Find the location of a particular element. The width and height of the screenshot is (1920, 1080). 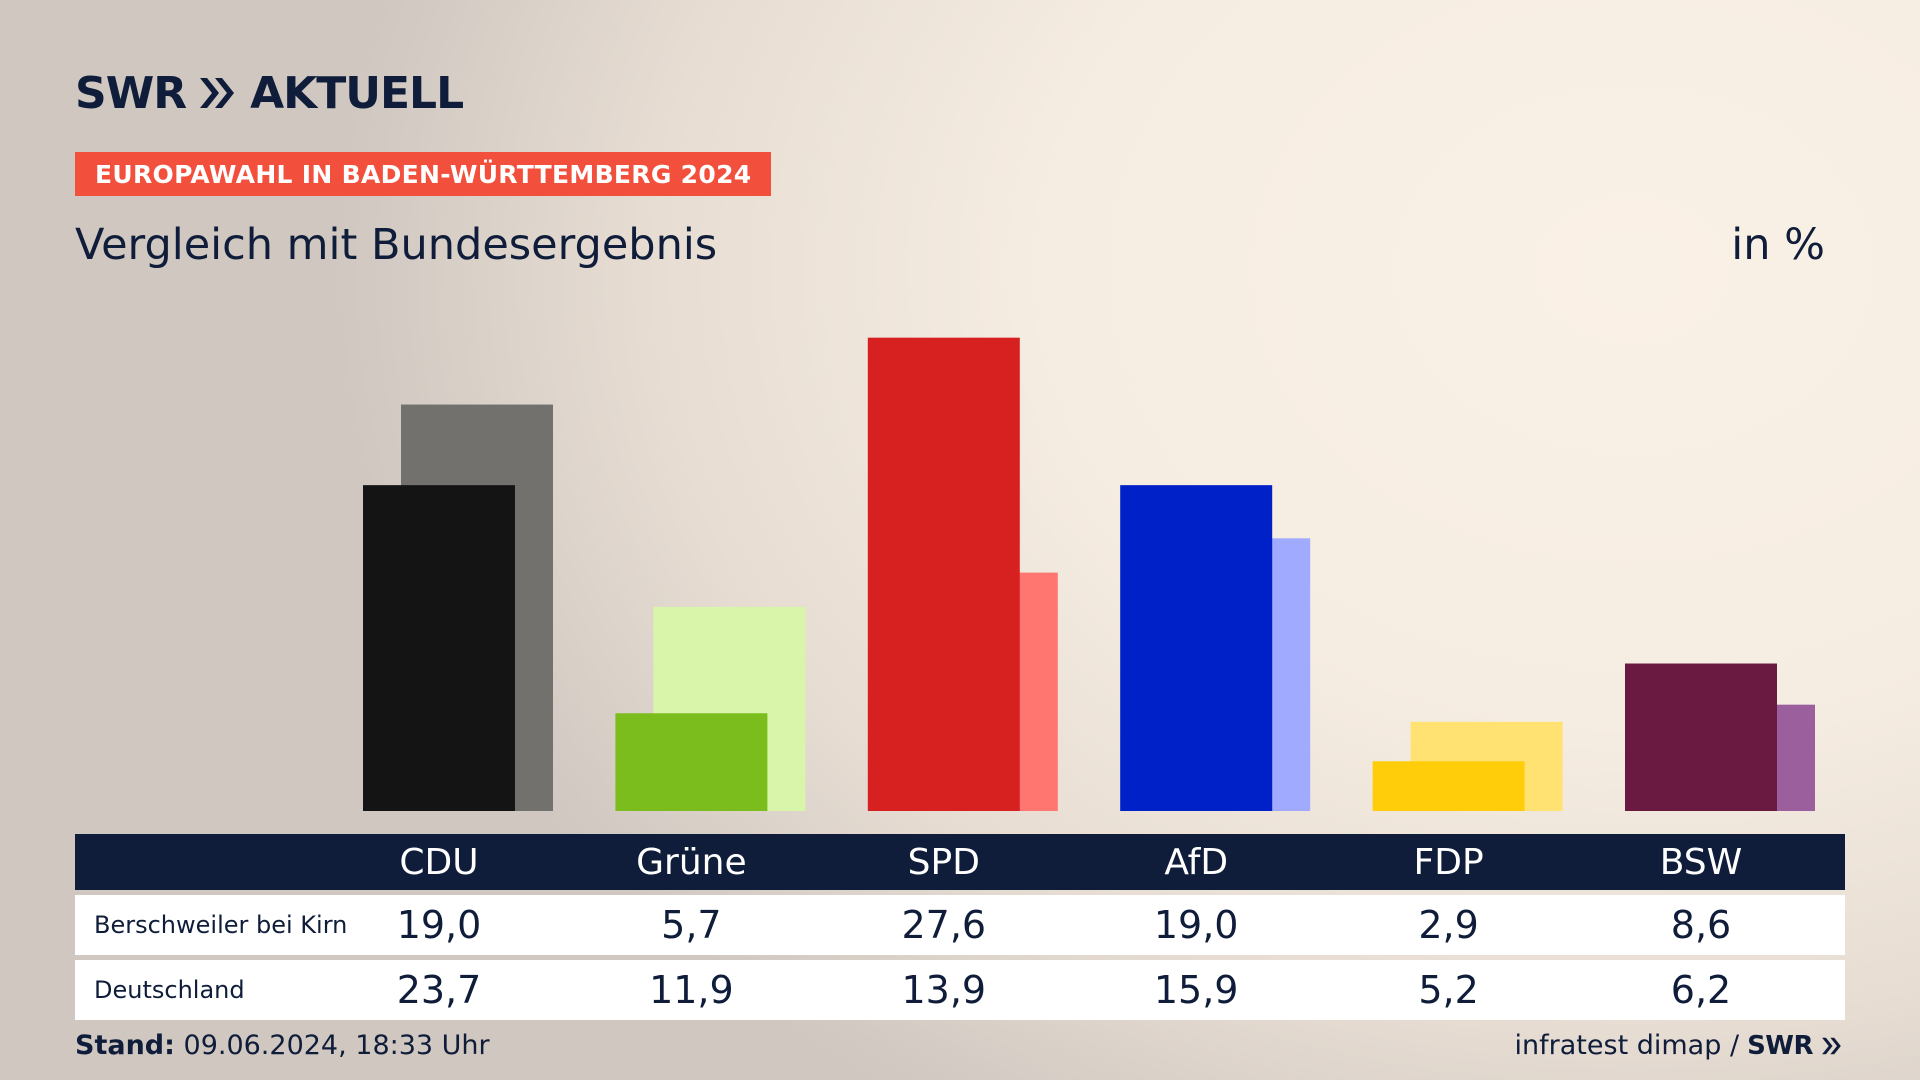

table-cell-cdu: 19,0 is located at coordinates (439, 925).